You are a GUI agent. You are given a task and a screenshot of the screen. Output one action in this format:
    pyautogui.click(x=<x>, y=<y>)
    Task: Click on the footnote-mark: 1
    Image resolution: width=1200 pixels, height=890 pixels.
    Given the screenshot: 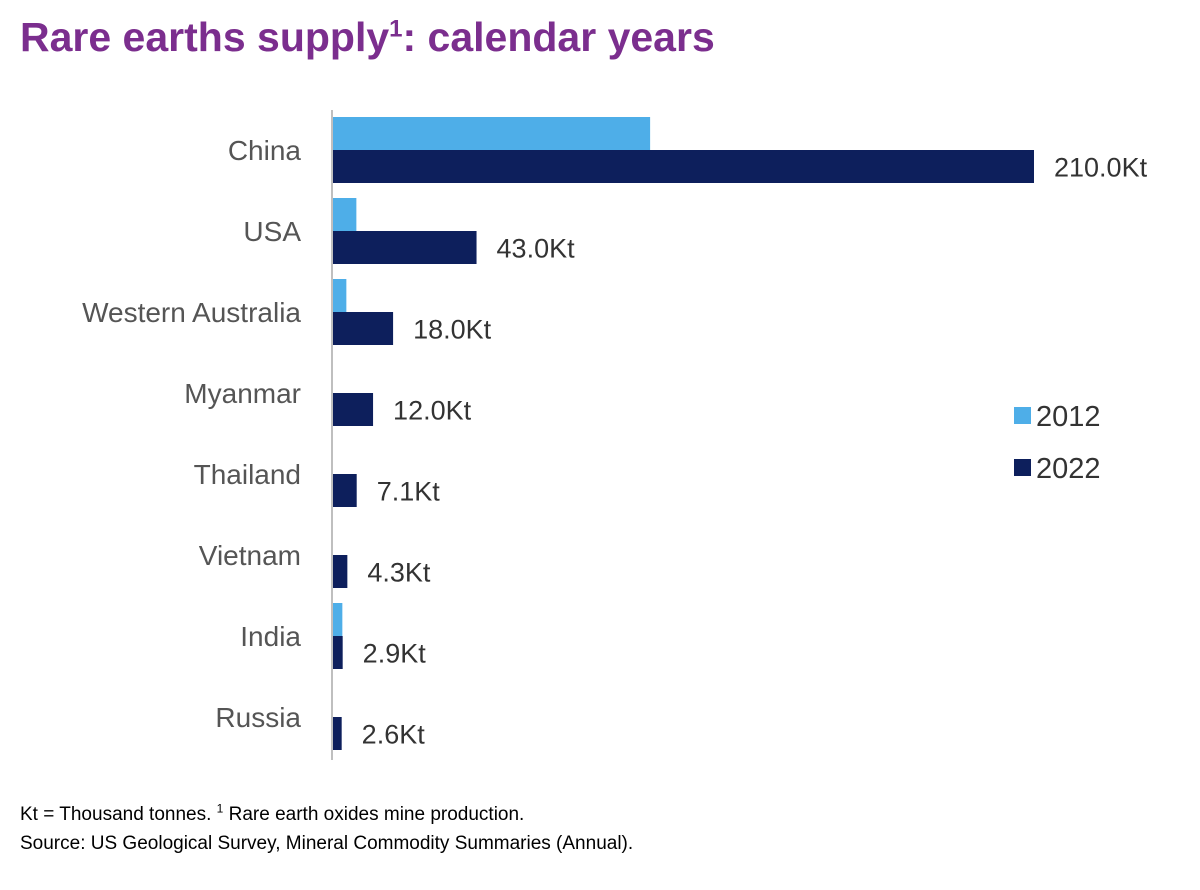 What is the action you would take?
    pyautogui.click(x=220, y=808)
    